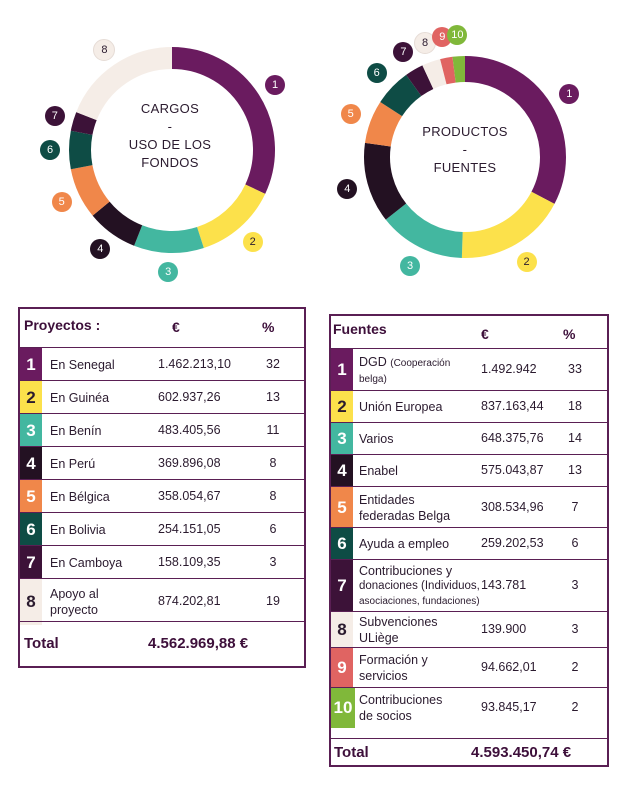 The height and width of the screenshot is (787, 620). Describe the element at coordinates (31, 602) in the screenshot. I see `row-number-badge: 8` at that location.